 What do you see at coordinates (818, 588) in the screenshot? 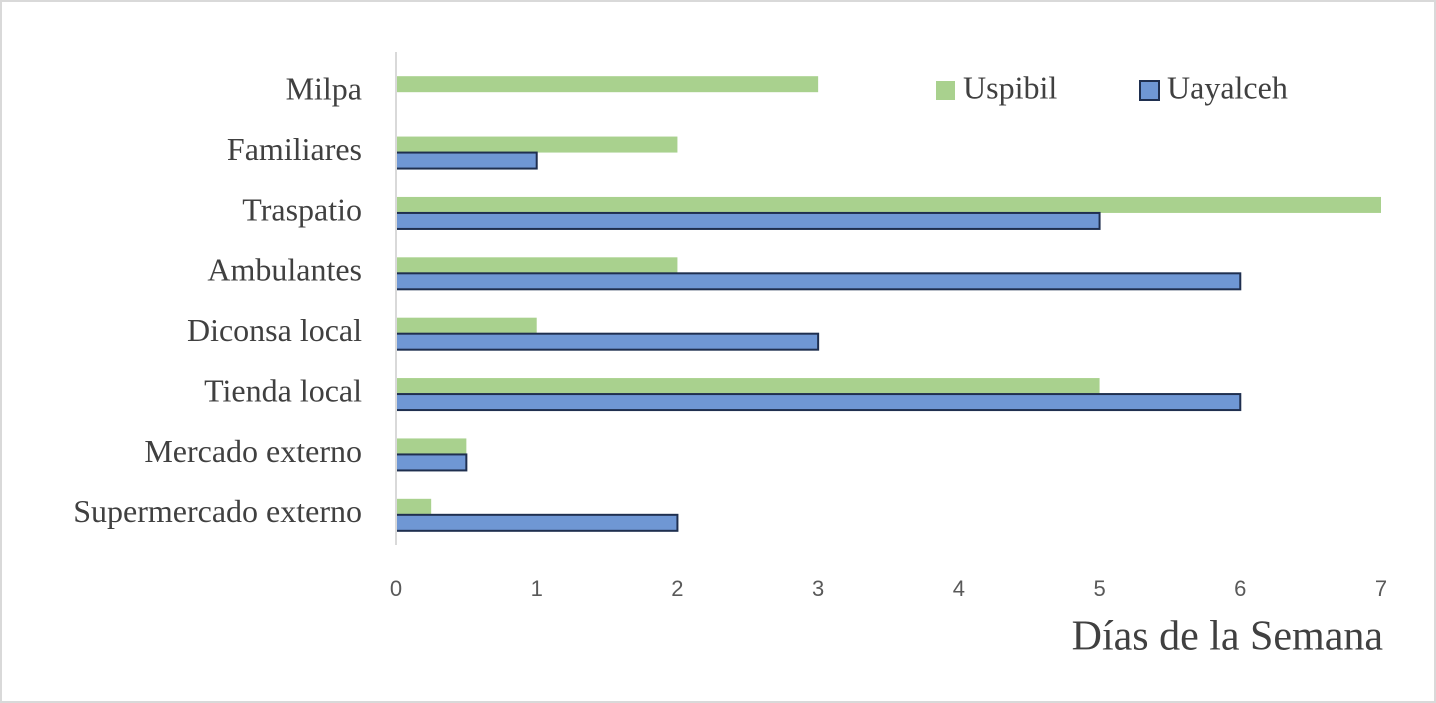
I see `x-tick-label: 3` at bounding box center [818, 588].